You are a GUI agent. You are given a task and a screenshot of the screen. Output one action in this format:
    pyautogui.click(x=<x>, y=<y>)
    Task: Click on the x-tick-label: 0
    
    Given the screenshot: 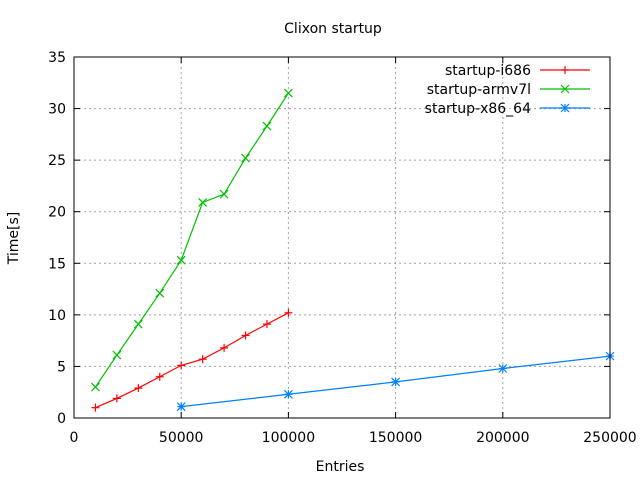 What is the action you would take?
    pyautogui.click(x=74, y=438)
    